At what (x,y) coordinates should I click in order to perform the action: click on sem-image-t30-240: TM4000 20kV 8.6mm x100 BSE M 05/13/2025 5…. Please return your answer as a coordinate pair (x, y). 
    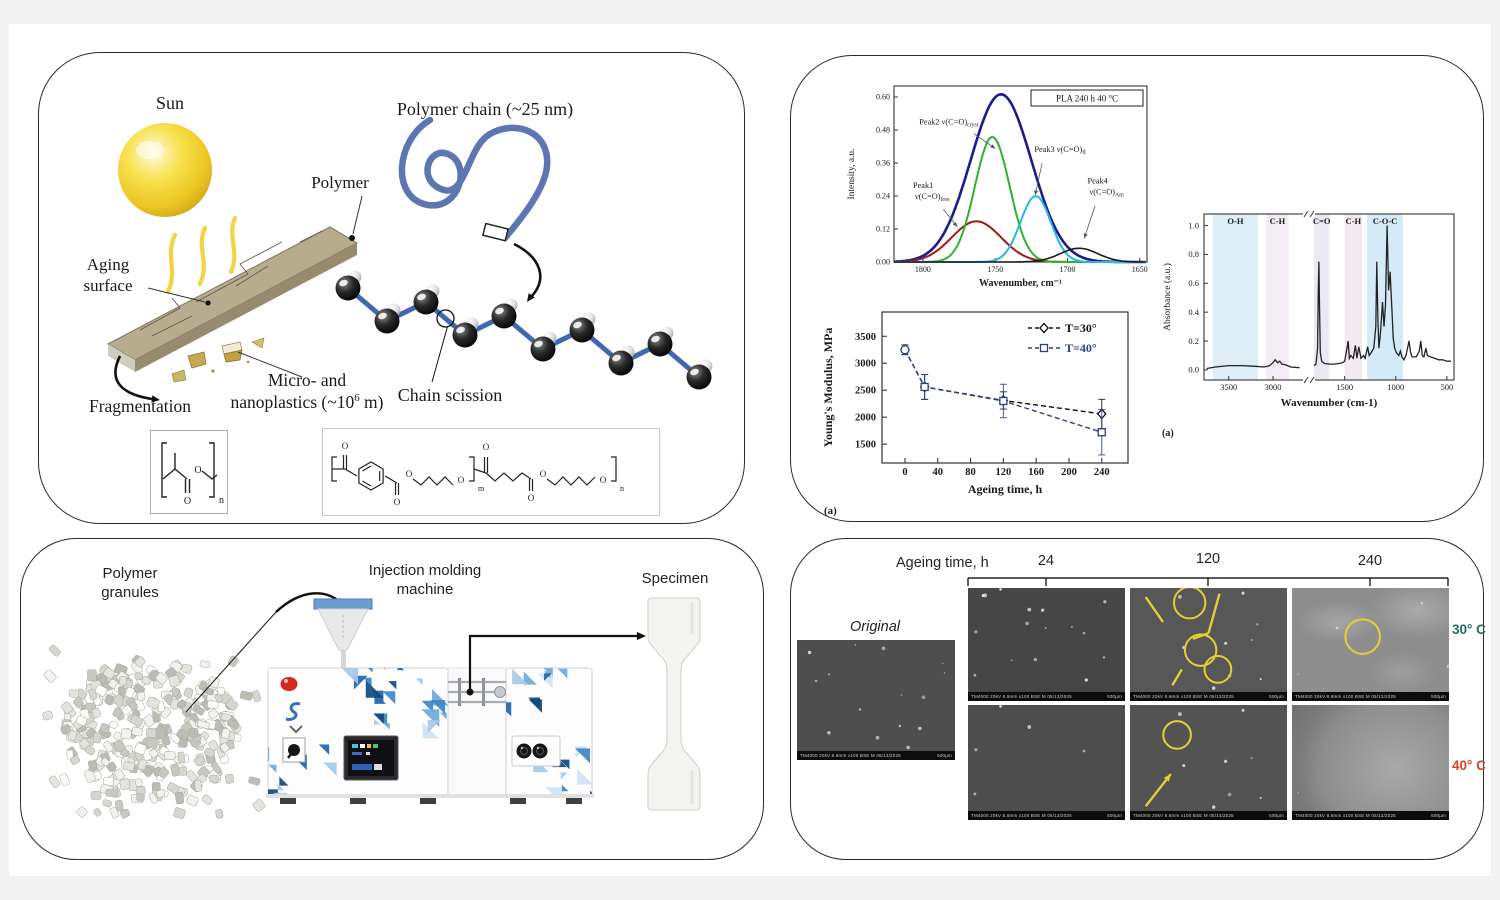
    Looking at the image, I should click on (1370, 644).